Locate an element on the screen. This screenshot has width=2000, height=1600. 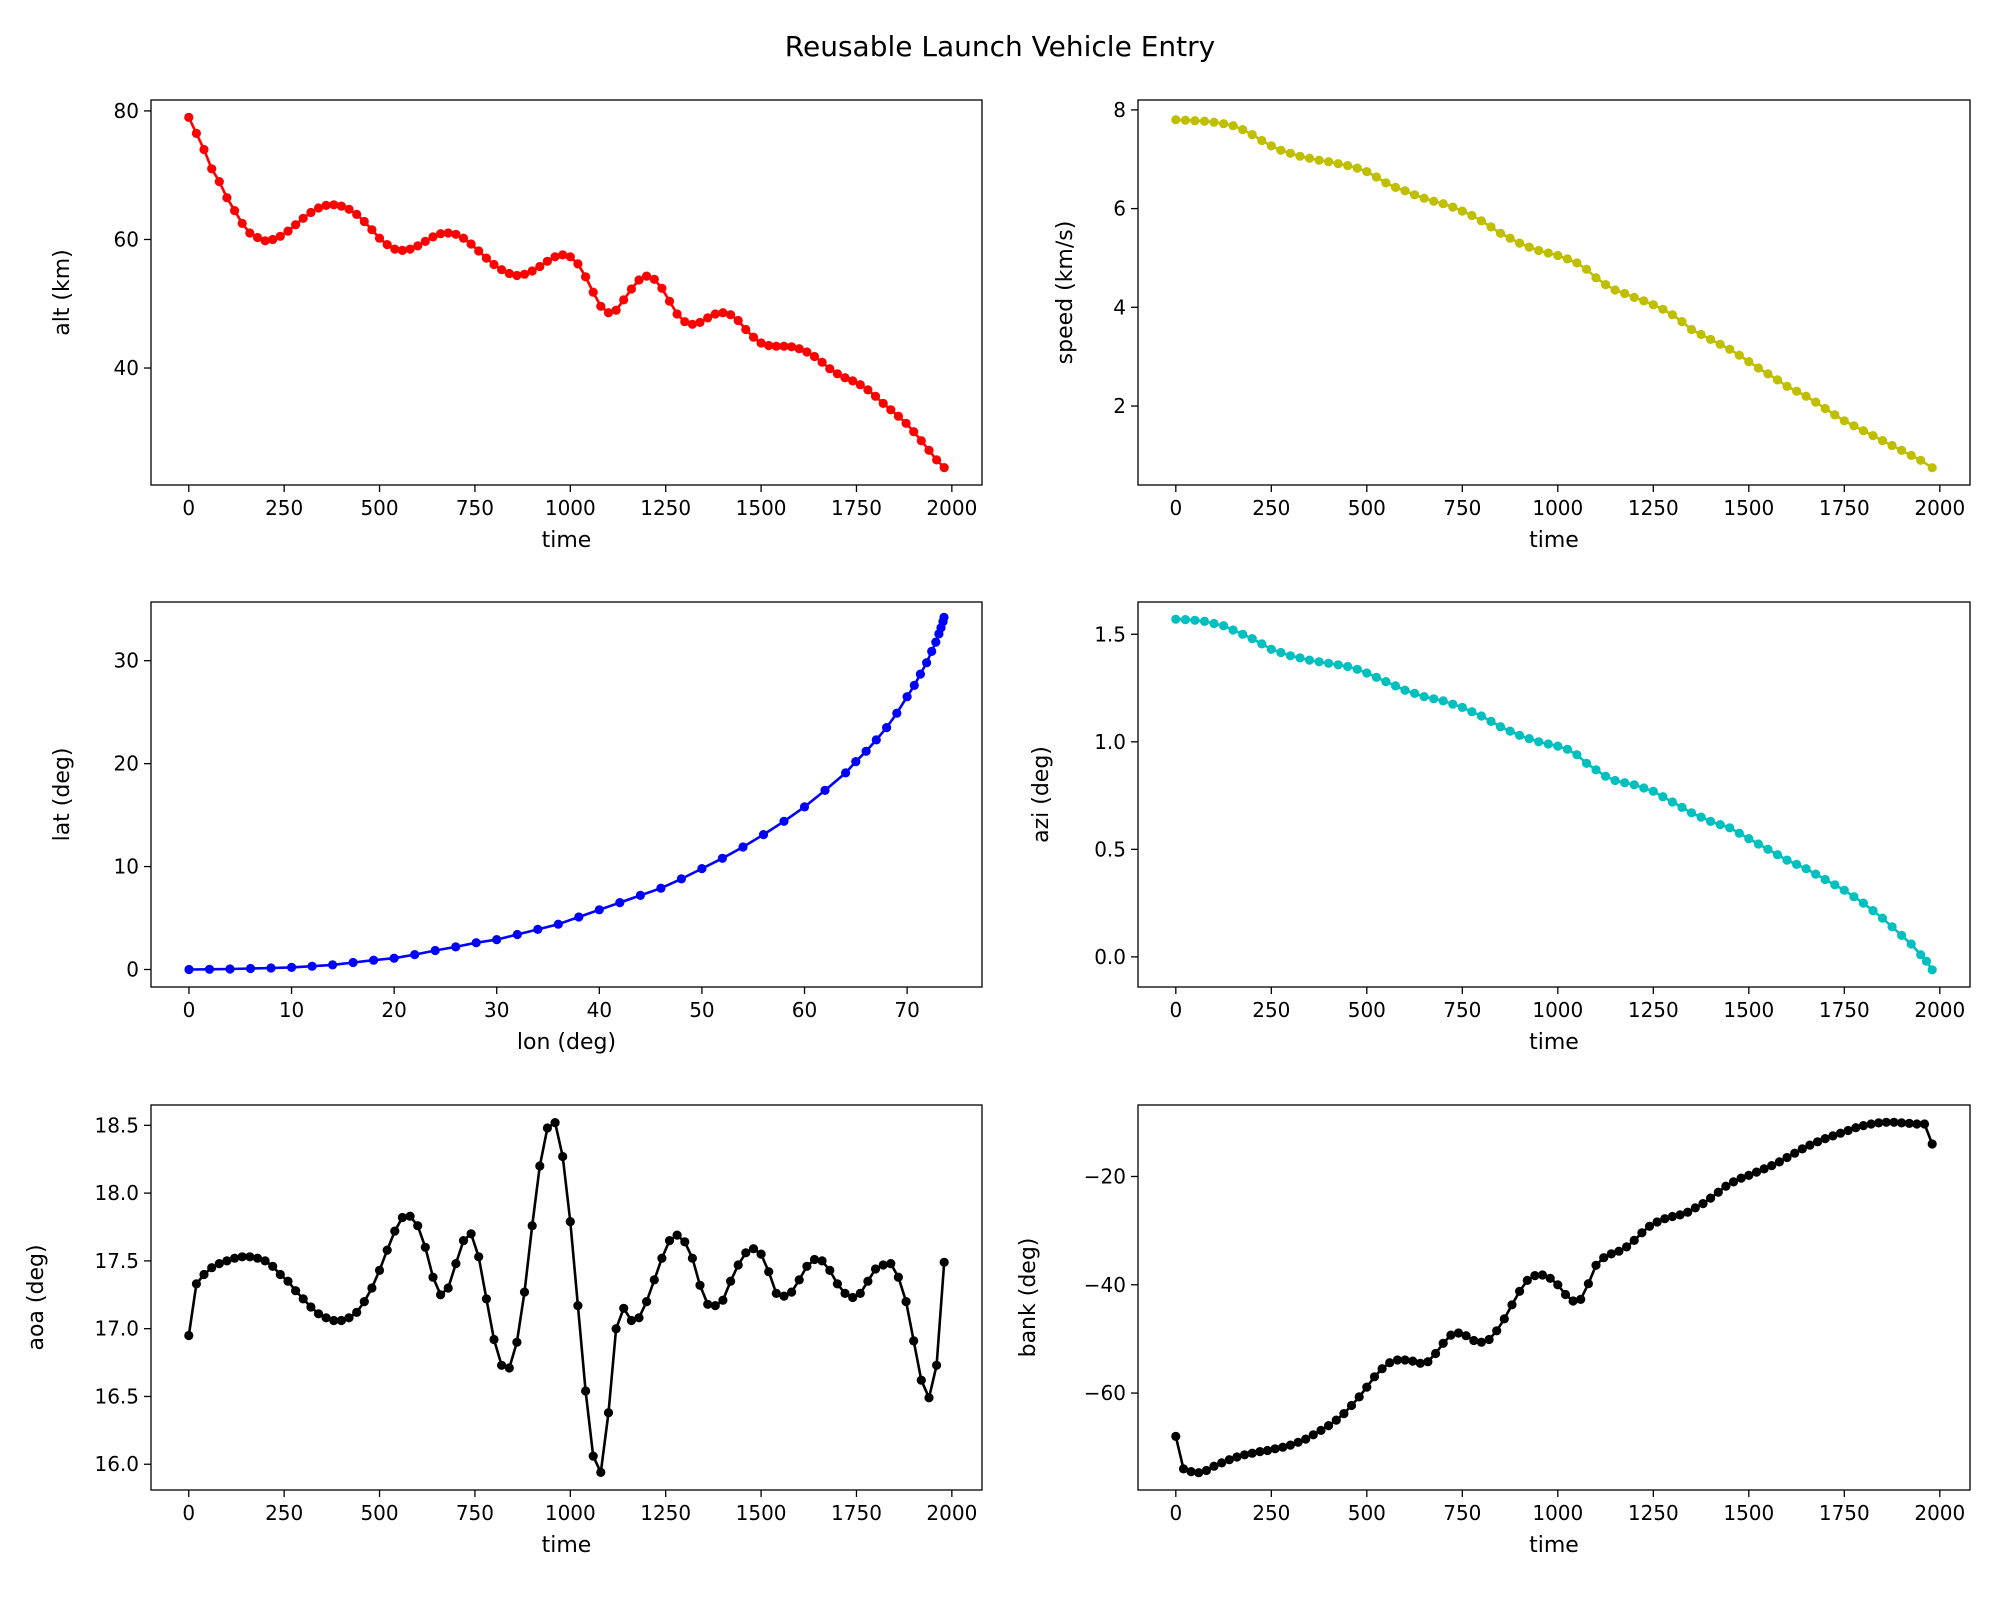
y-tick-label: 18.0 is located at coordinates (116, 1193).